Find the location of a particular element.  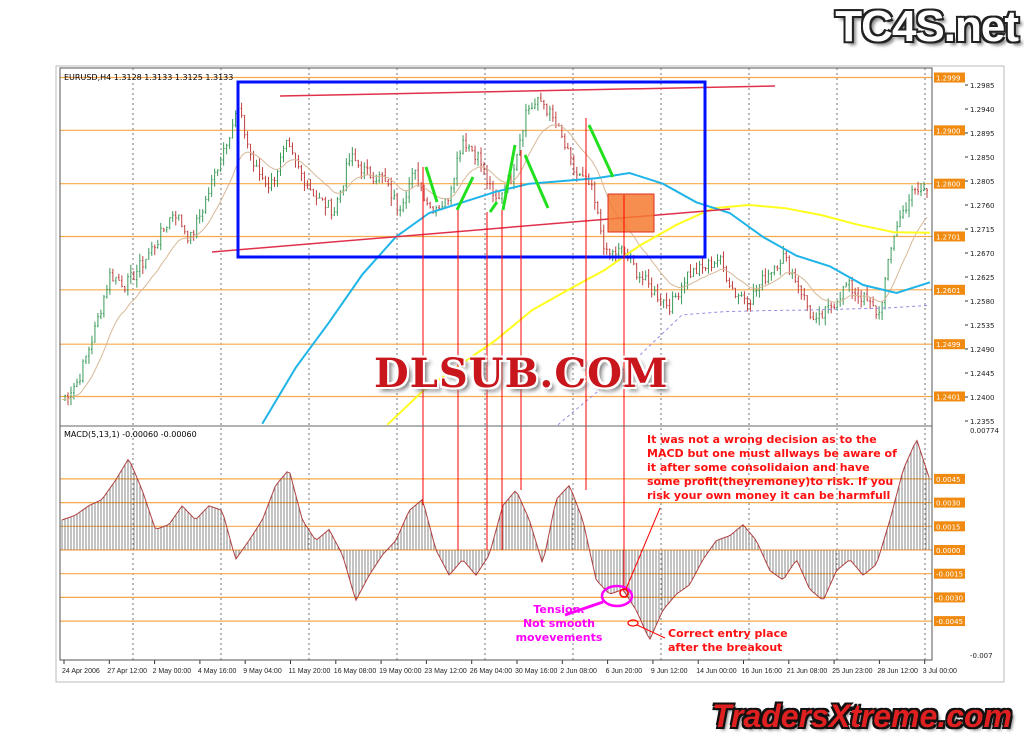

note-pointer is located at coordinates (643, 548).